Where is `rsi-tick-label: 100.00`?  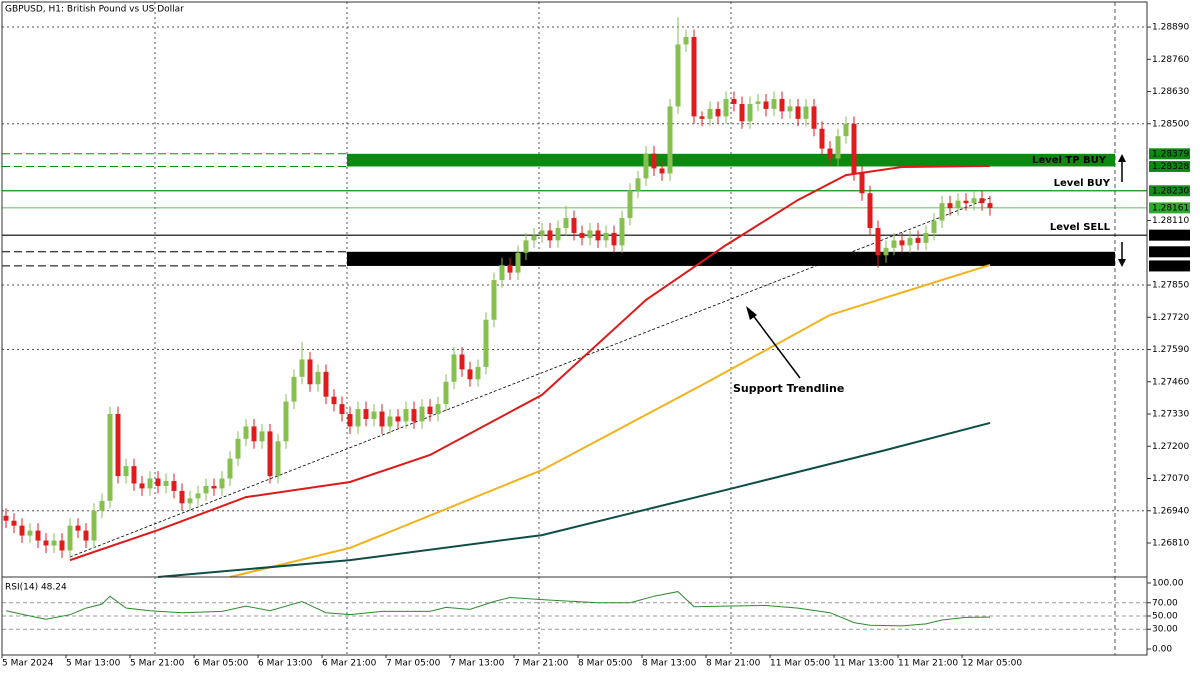 rsi-tick-label: 100.00 is located at coordinates (1168, 584).